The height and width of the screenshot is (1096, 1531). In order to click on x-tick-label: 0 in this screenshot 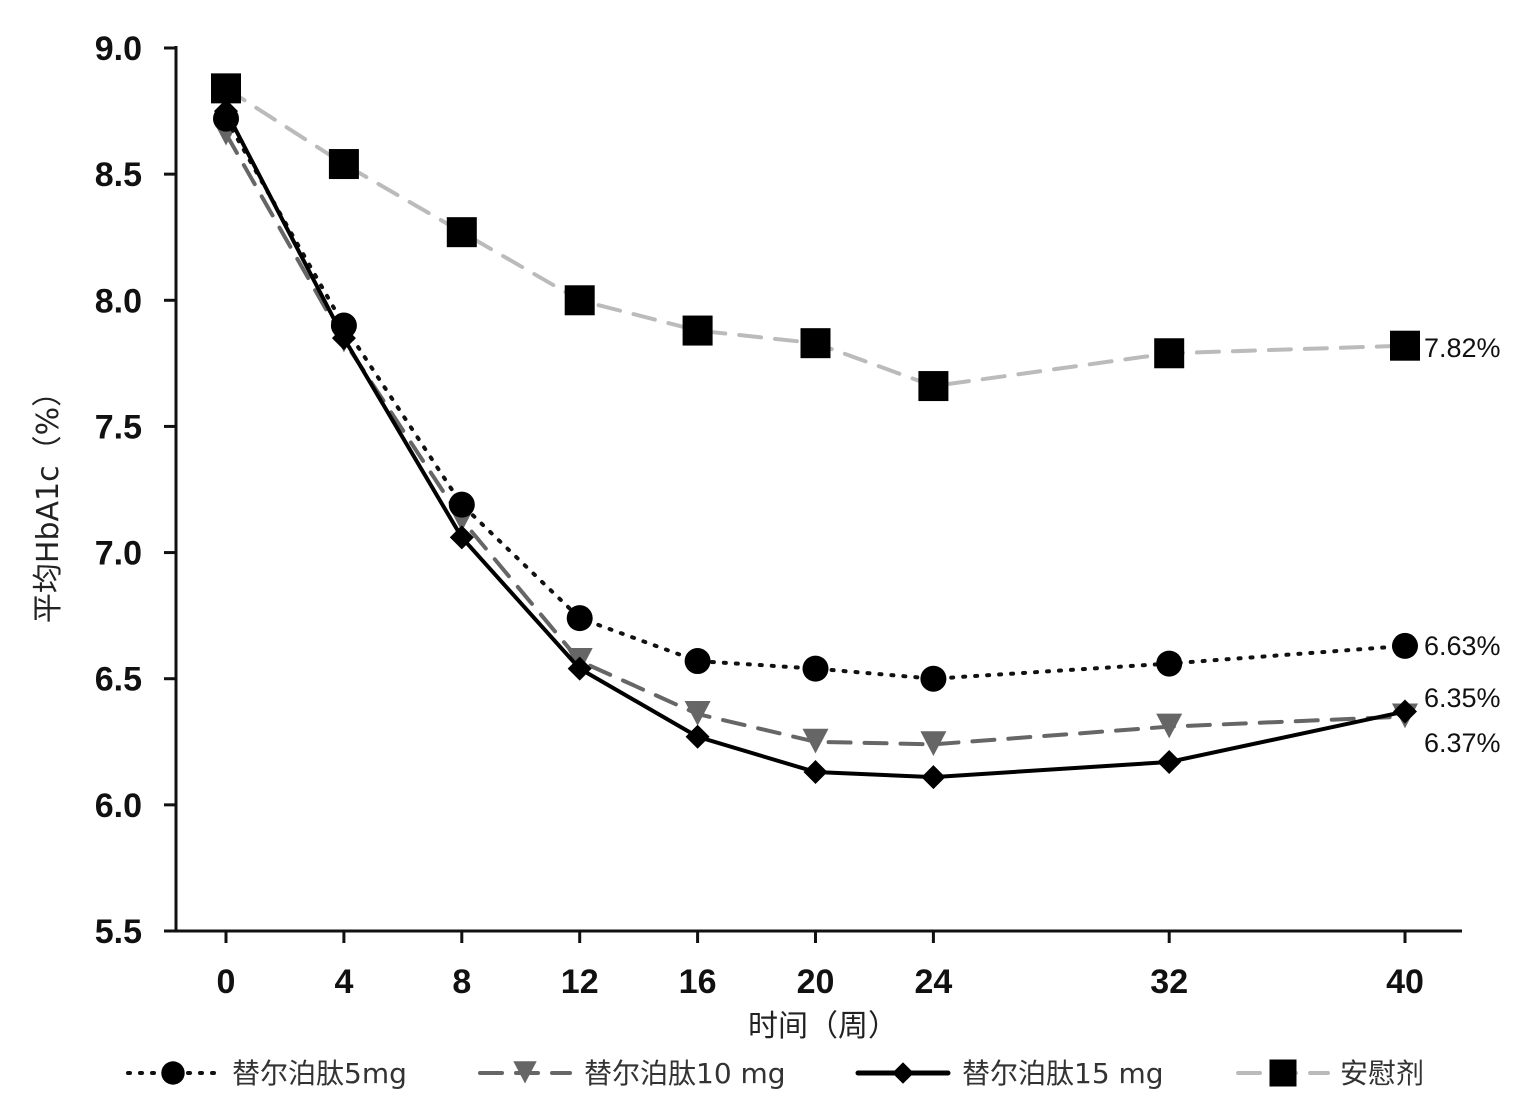, I will do `click(226, 982)`.